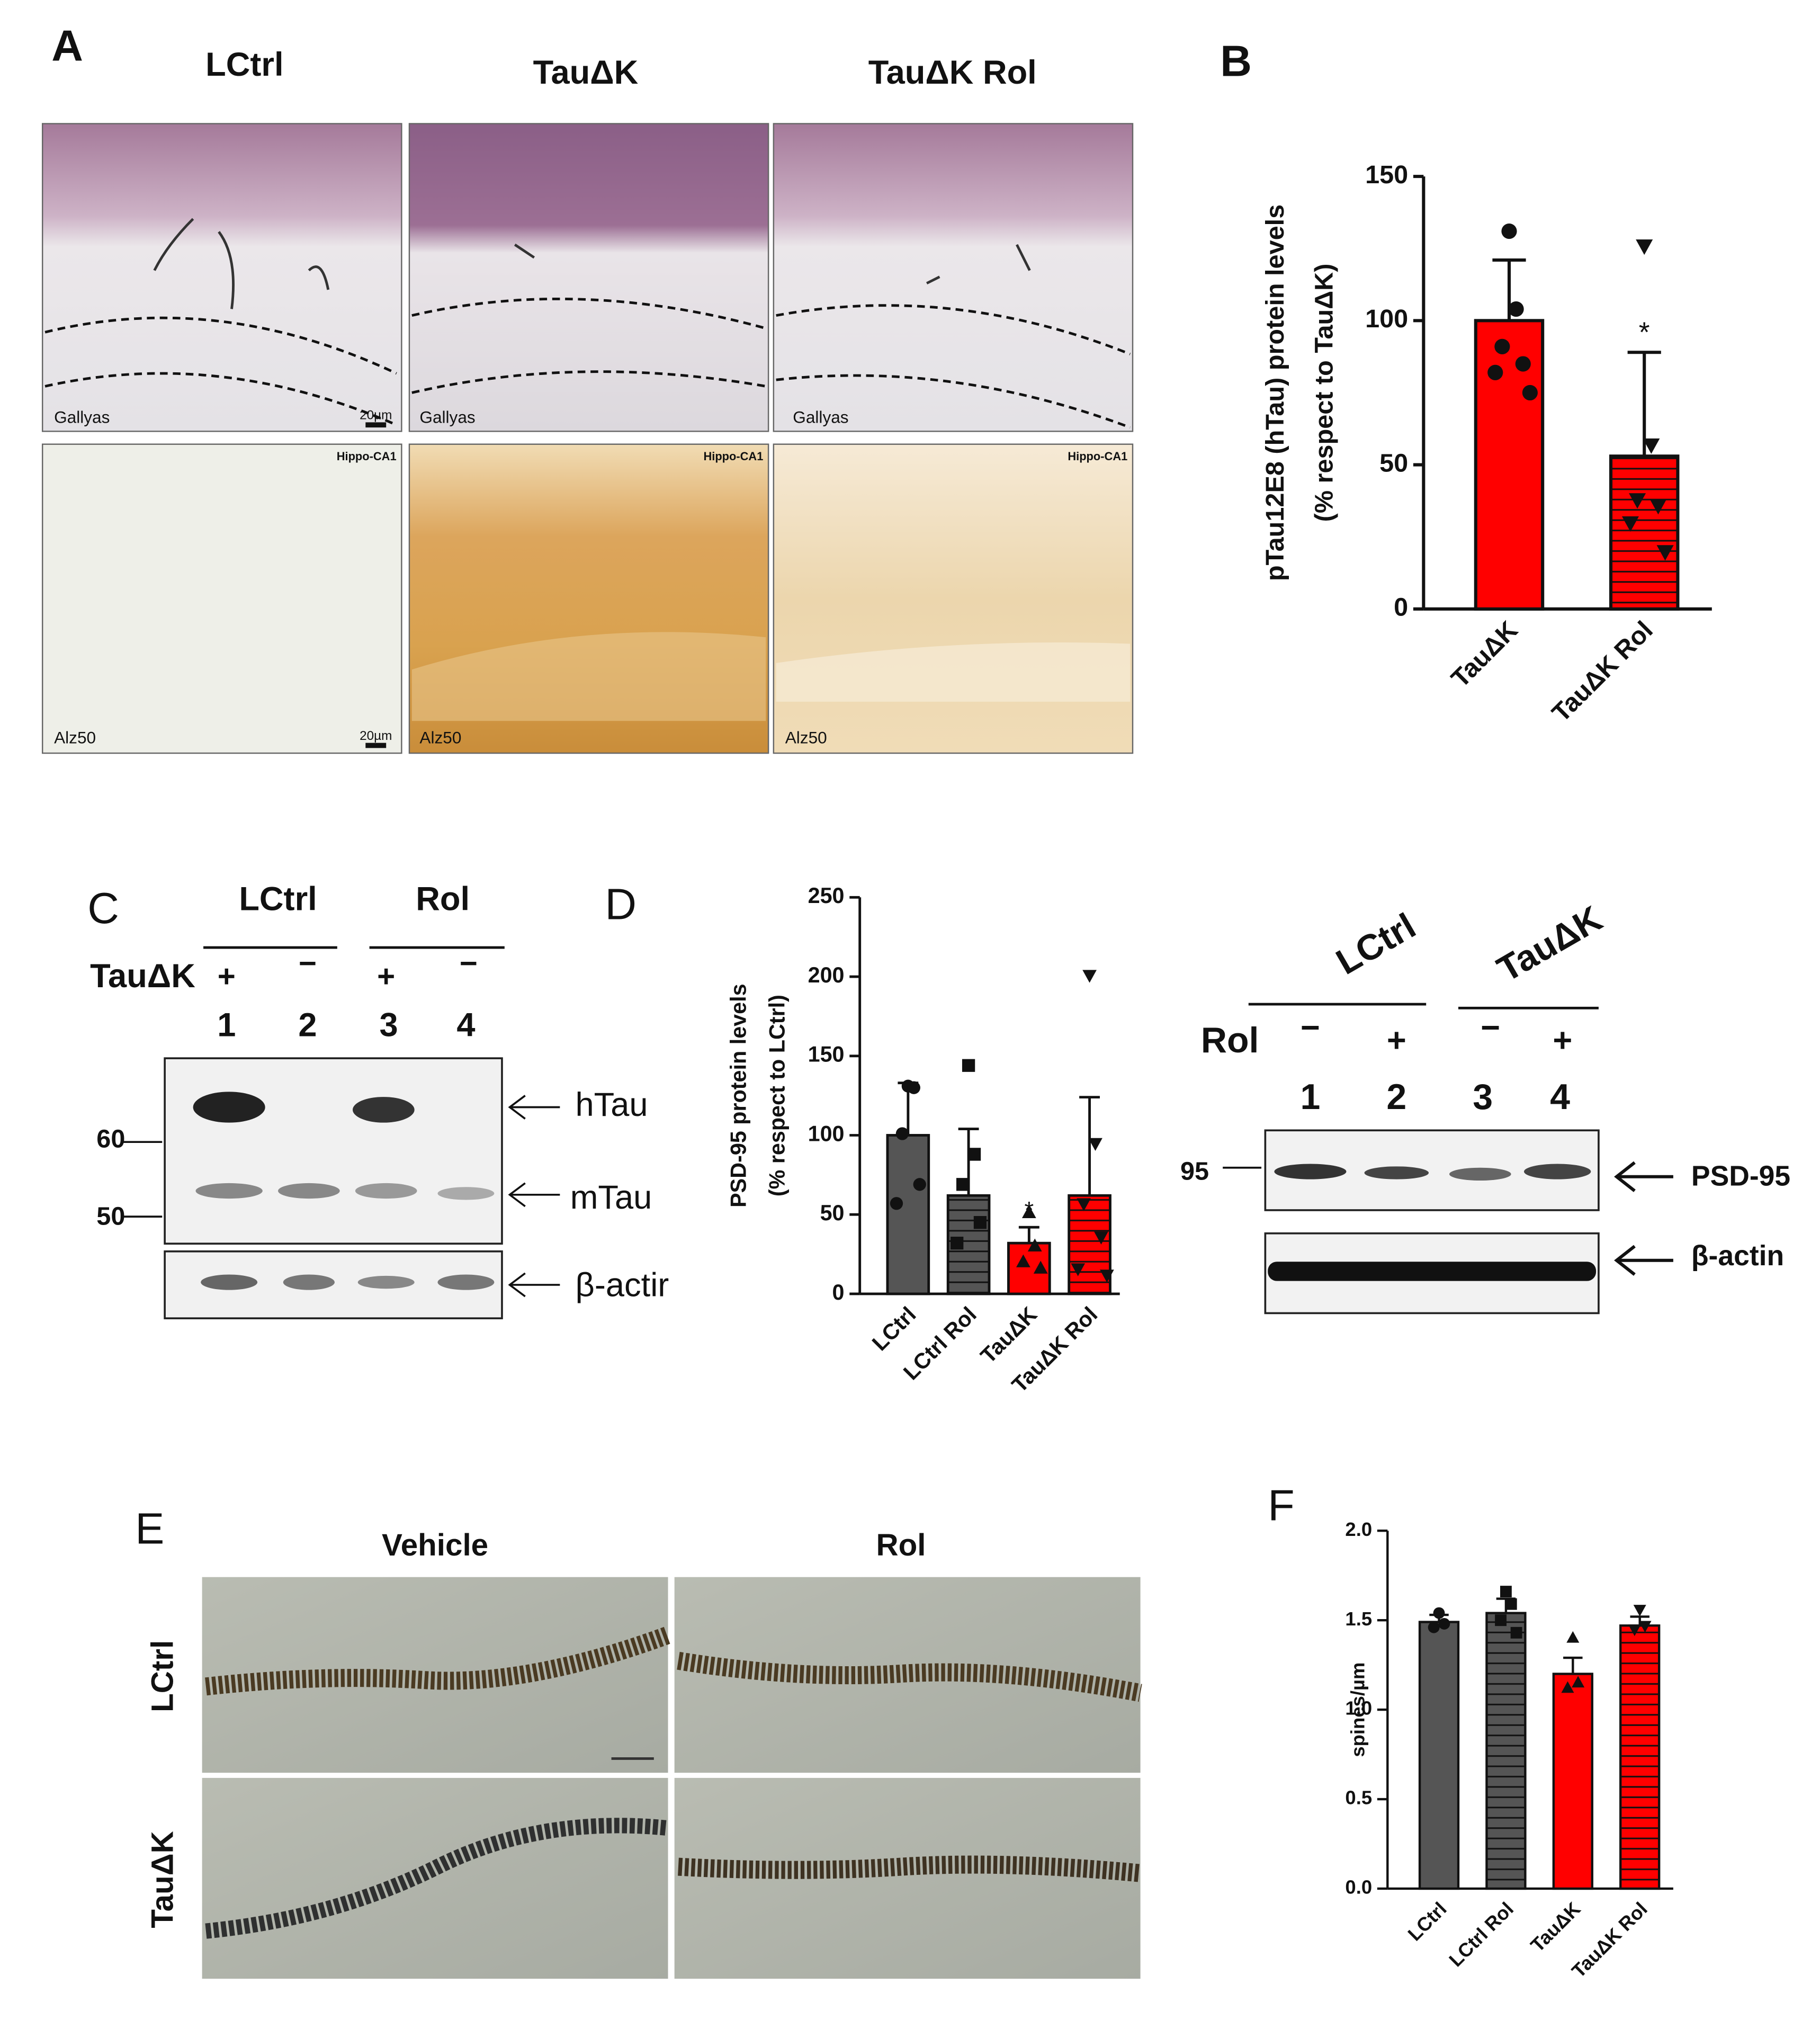 This screenshot has width=1820, height=2029. Describe the element at coordinates (586, 73) in the screenshot. I see `column-title: TauΔK` at that location.